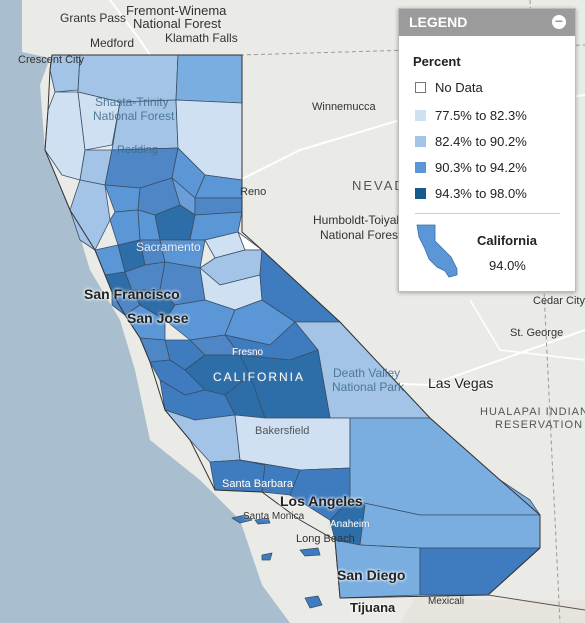  Describe the element at coordinates (537, 333) in the screenshot. I see `label-st-george: St. George` at that location.